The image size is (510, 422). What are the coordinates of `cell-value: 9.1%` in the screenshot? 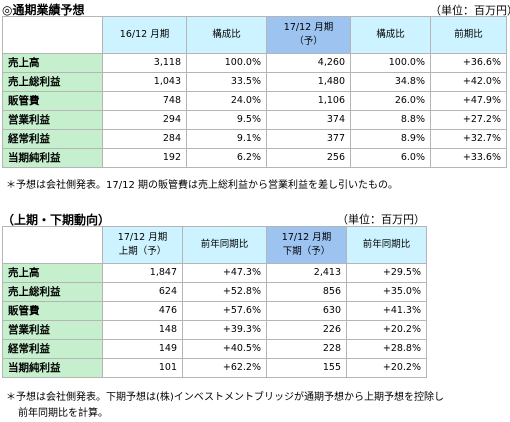 It's located at (226, 139).